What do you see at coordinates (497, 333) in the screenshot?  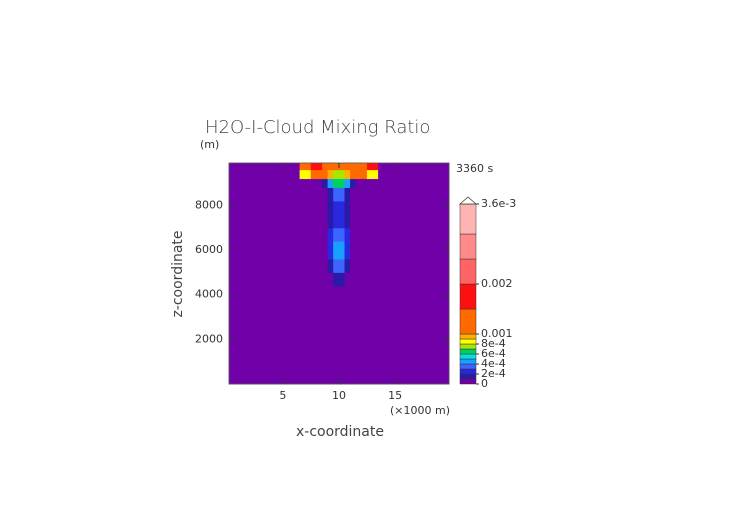 I see `colorbar-tick-label: 0.001` at bounding box center [497, 333].